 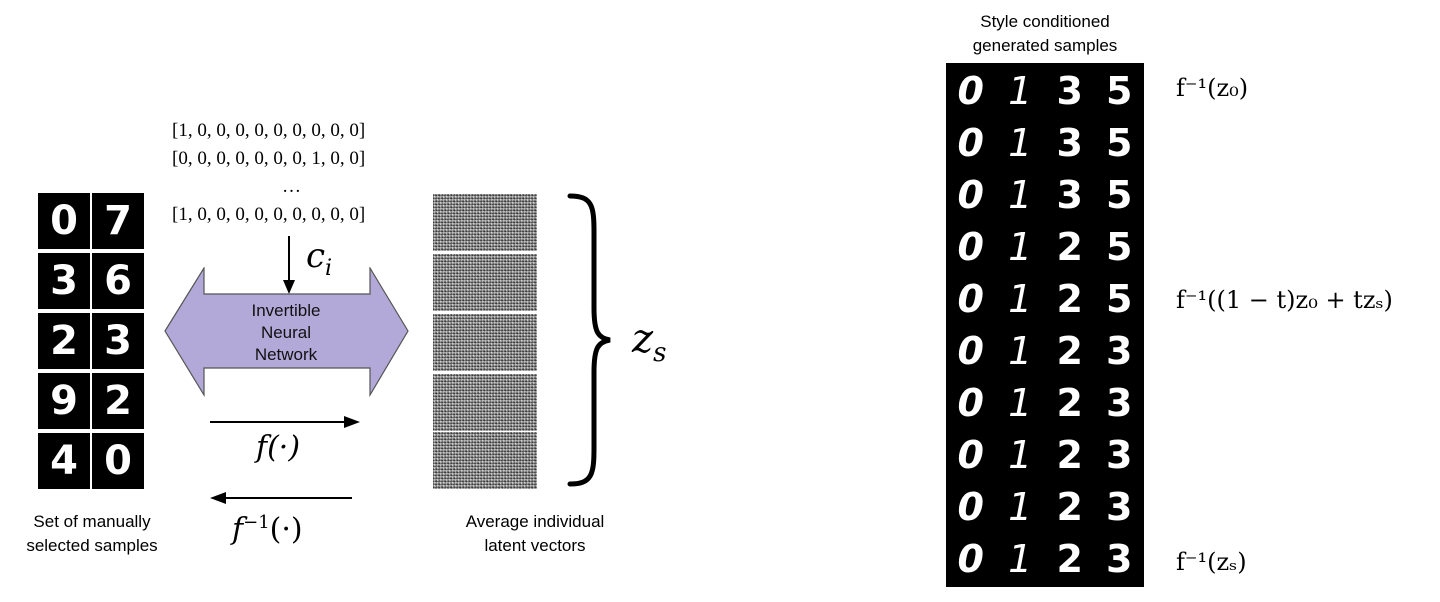 I want to click on selected-samples-caption-line1: Set of manually, so click(x=92, y=521).